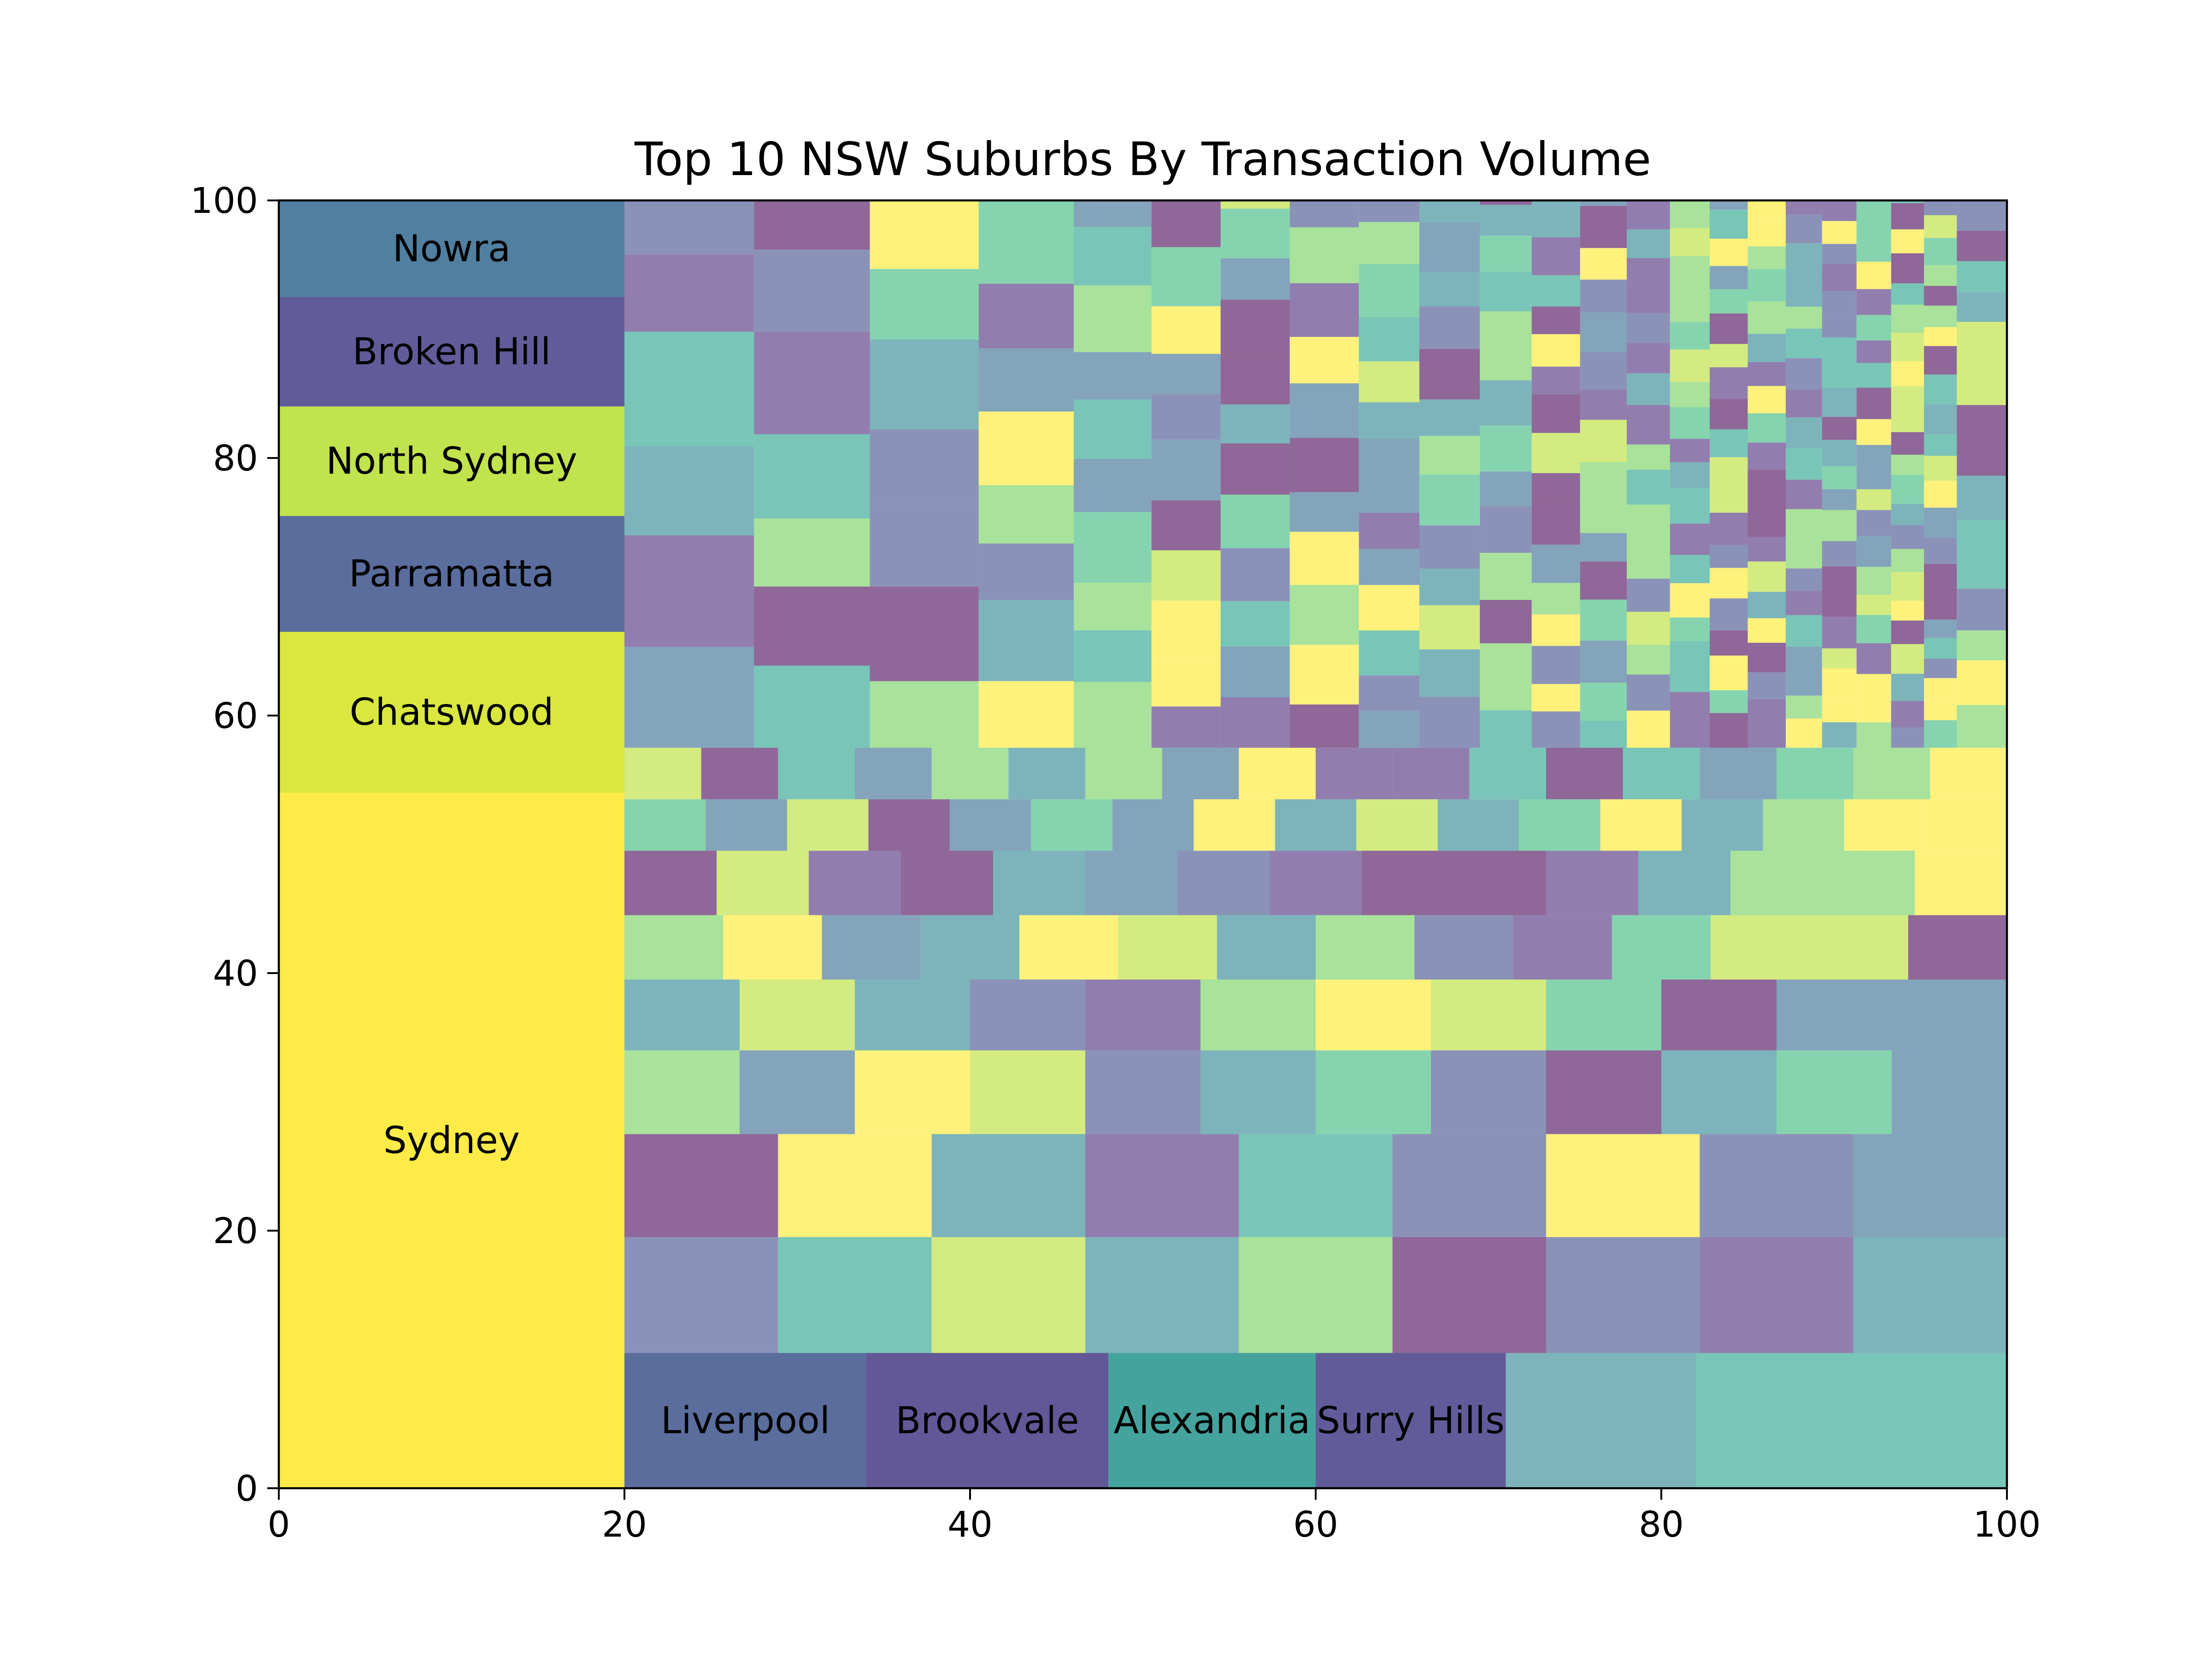  Describe the element at coordinates (1142, 159) in the screenshot. I see `chart-title: Top 10 NSW Suburbs By Transaction Volume` at that location.